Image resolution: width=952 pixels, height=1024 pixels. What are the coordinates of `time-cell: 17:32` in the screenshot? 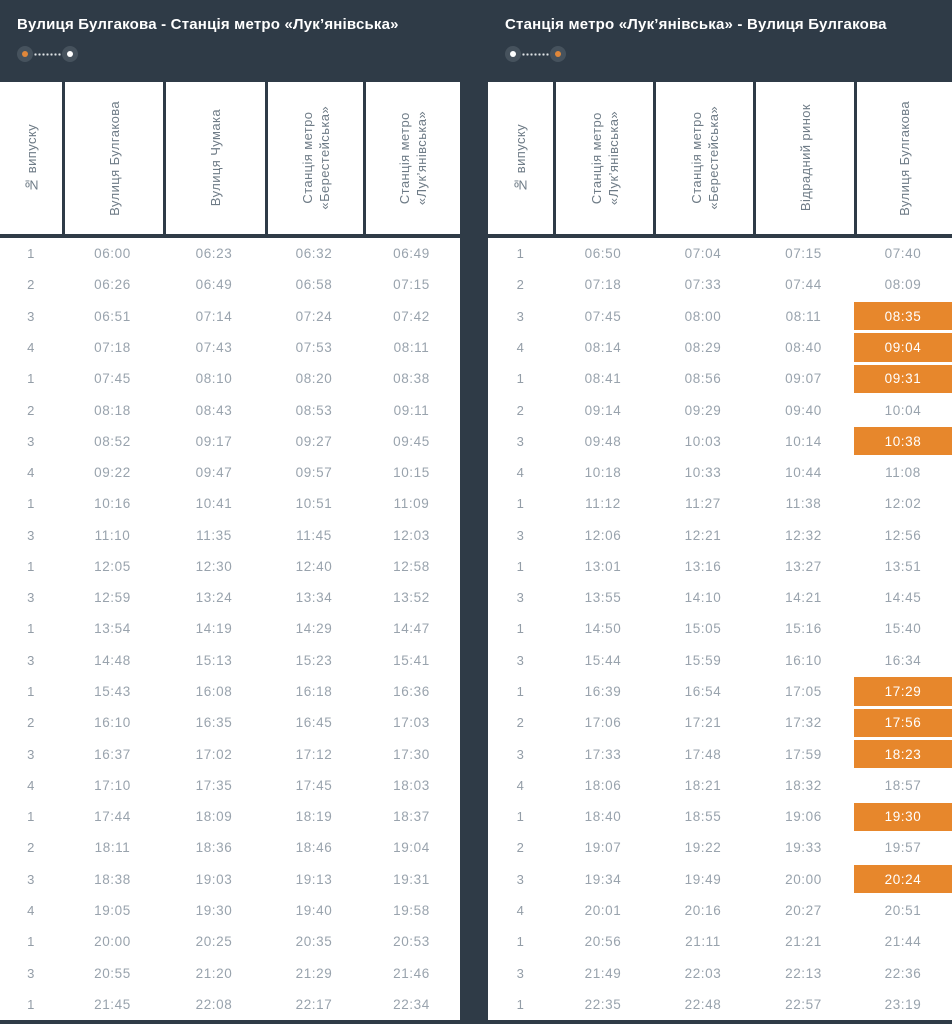 It's located at (803, 723).